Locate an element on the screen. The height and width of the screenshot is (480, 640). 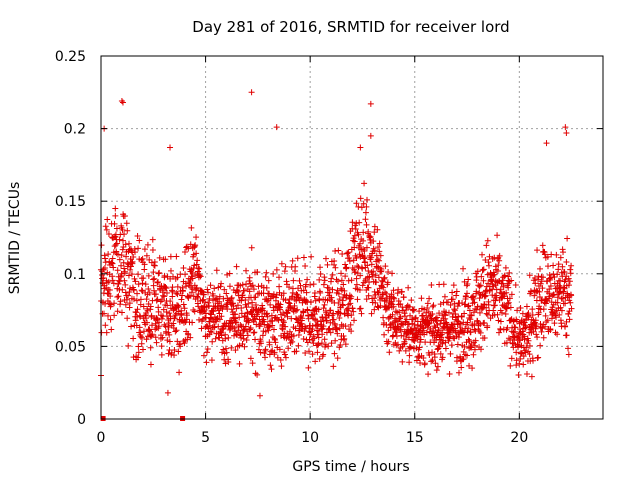
outlier-point is located at coordinates (546, 143).